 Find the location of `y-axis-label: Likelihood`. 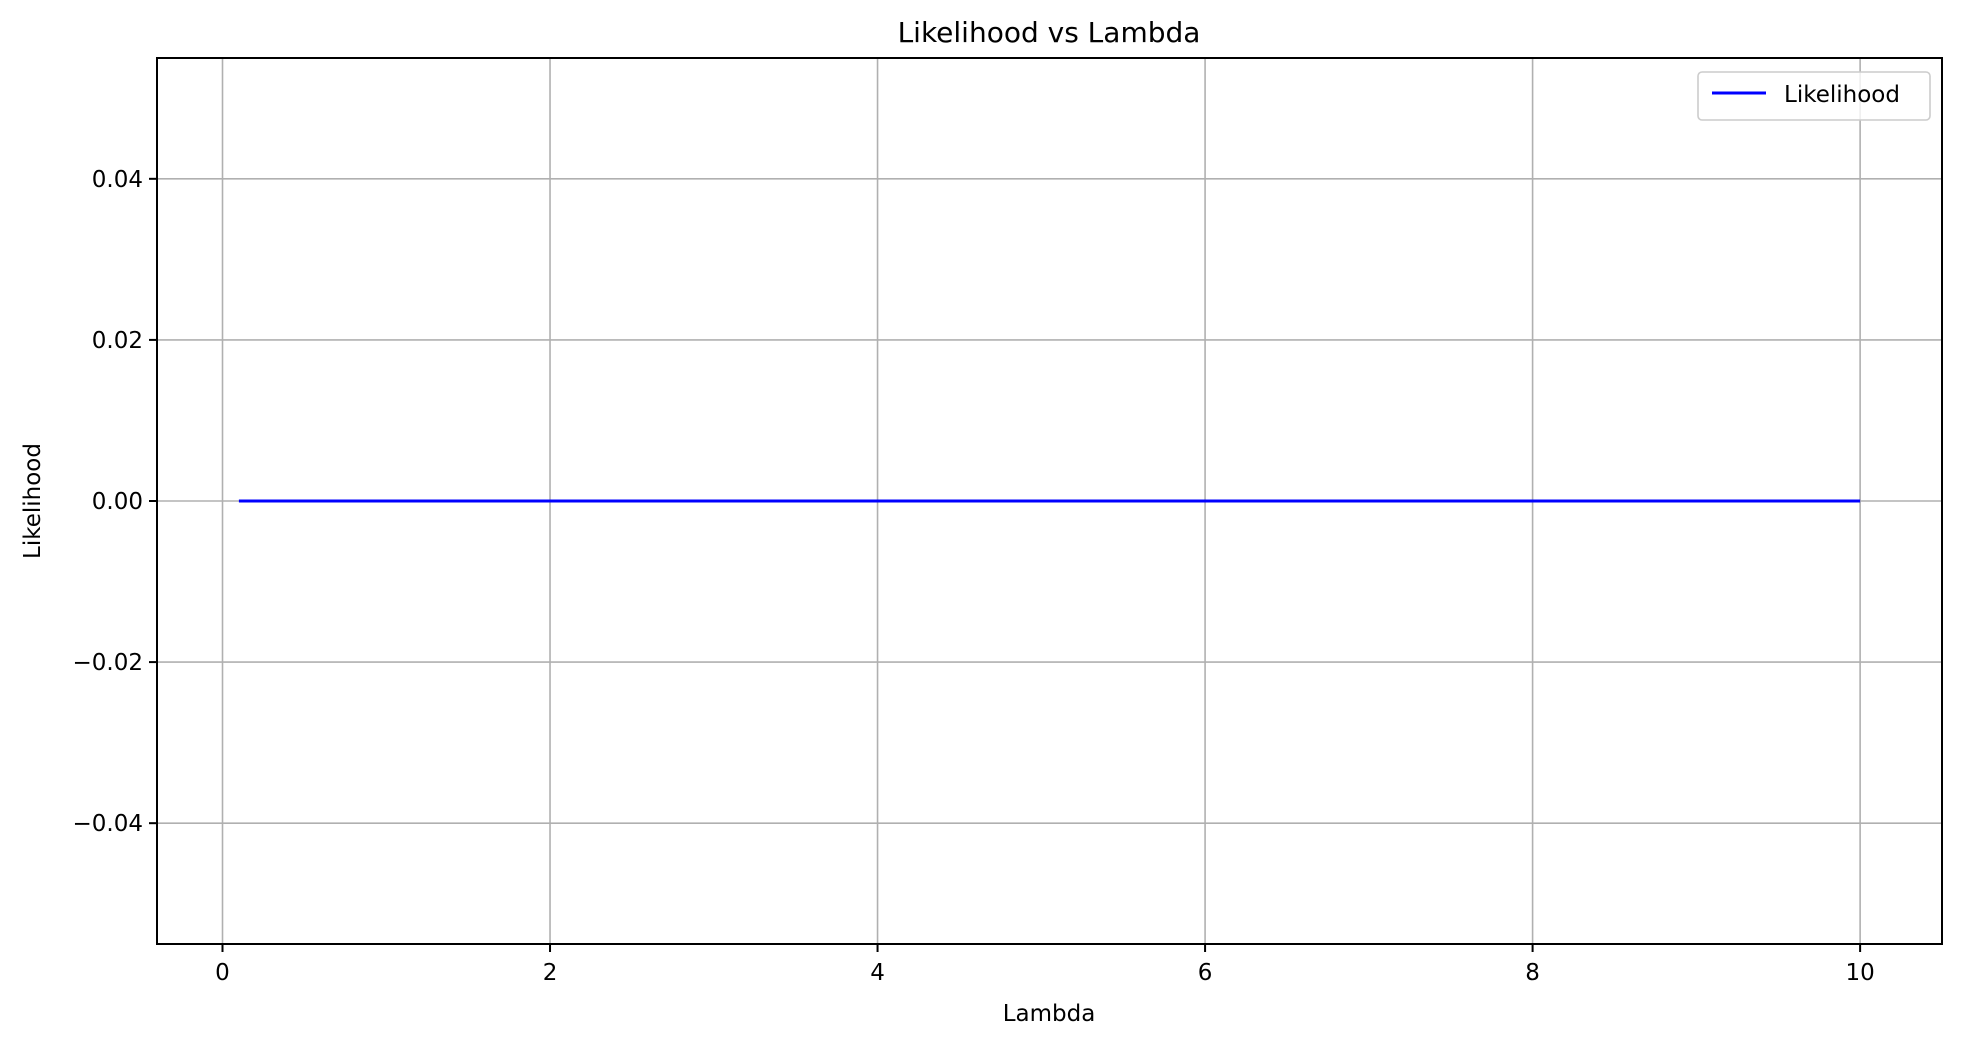

y-axis-label: Likelihood is located at coordinates (33, 501).